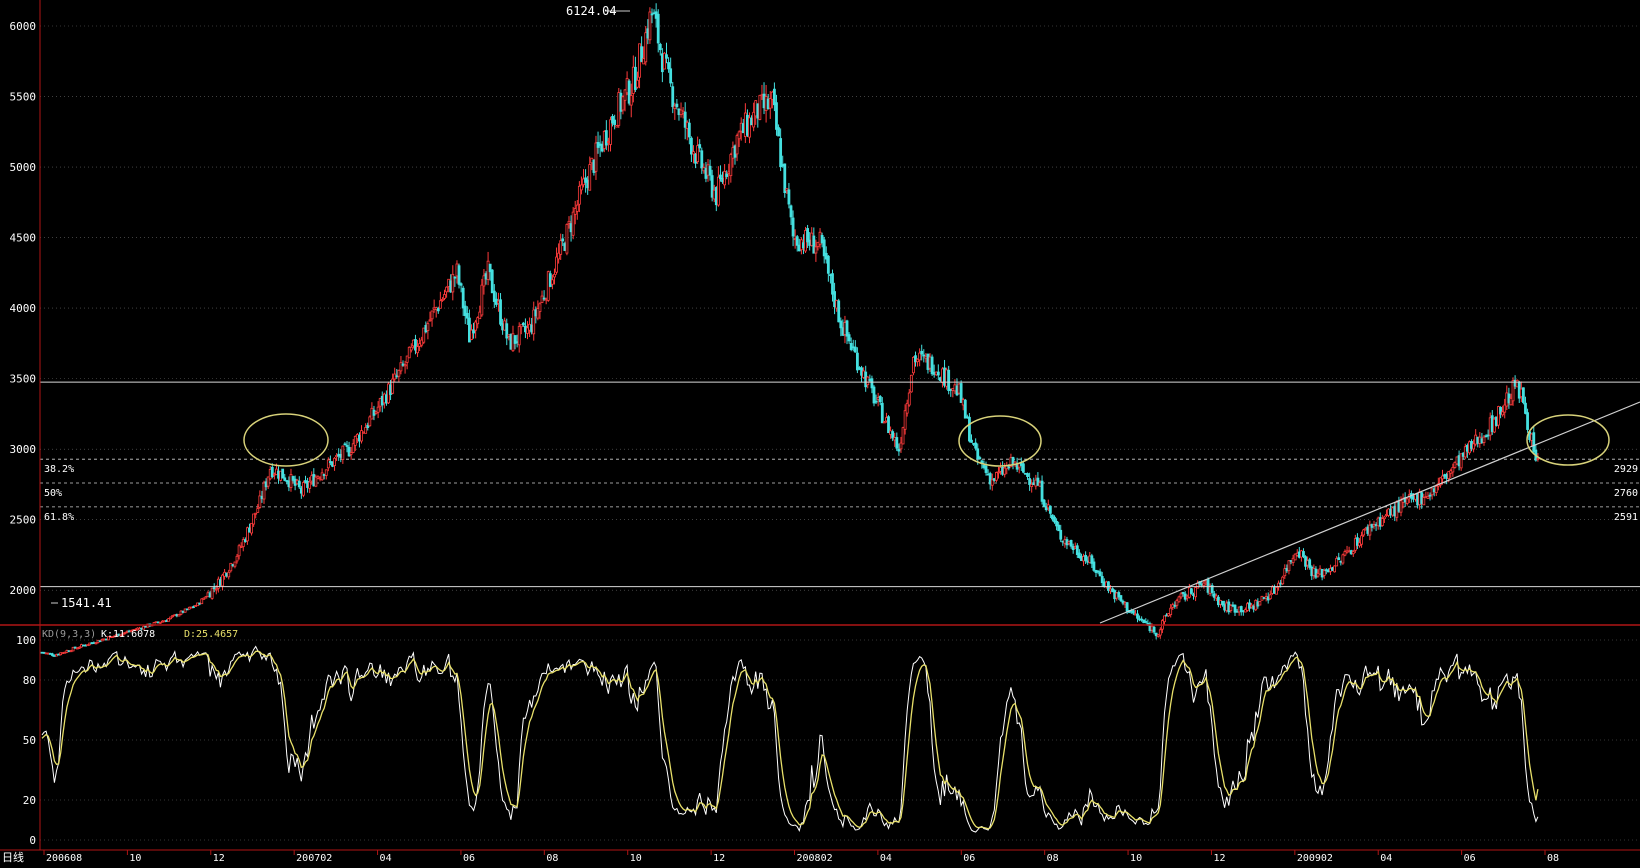  What do you see at coordinates (23, 167) in the screenshot?
I see `price-tick-label: 5000` at bounding box center [23, 167].